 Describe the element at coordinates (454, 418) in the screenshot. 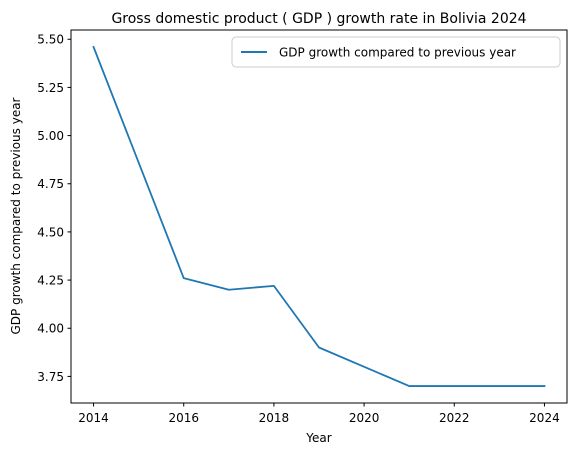

I see `x-tick-label: 2022` at that location.